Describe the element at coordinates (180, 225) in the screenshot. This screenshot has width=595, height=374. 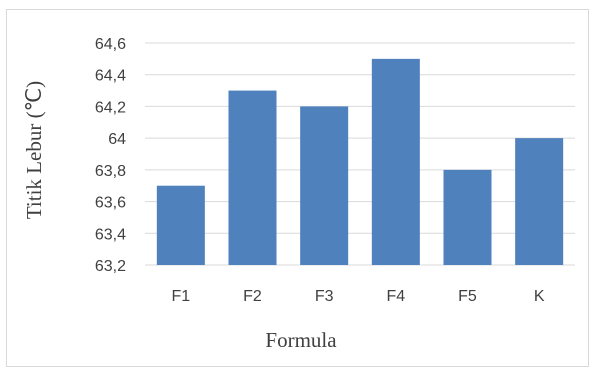
I see `bar-f1` at that location.